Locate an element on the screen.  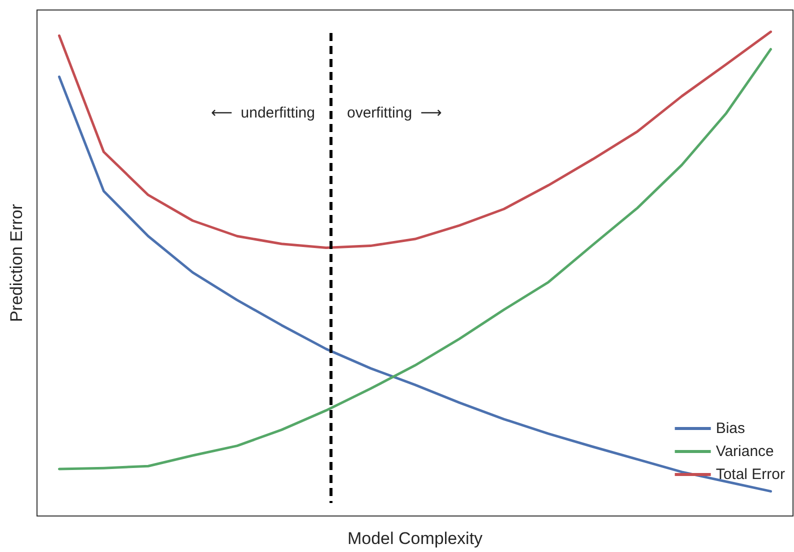
legend-label: Variance is located at coordinates (745, 451).